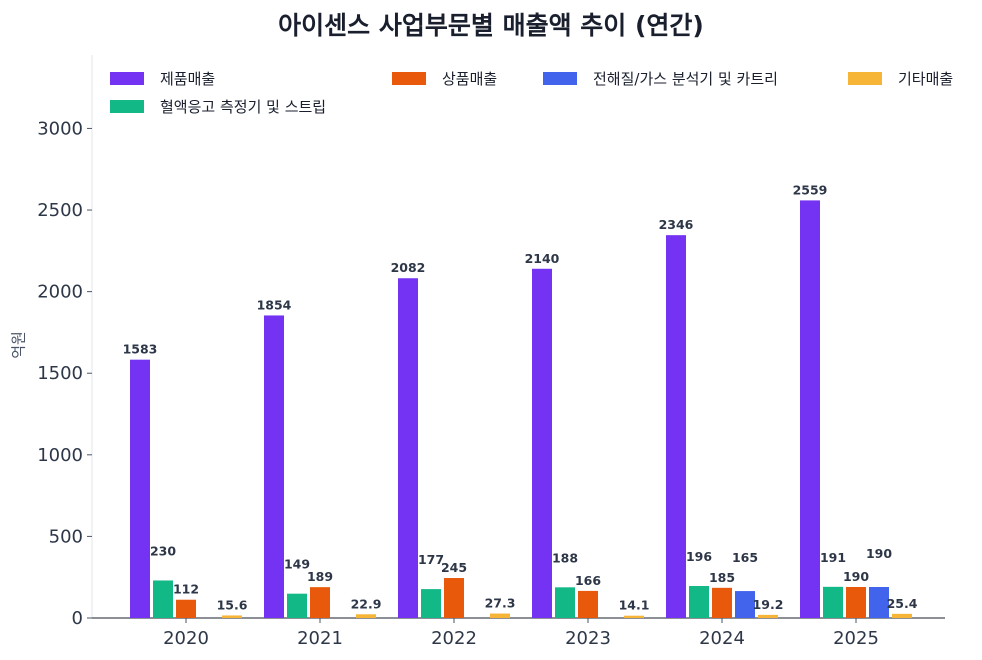 The image size is (982, 660). Describe the element at coordinates (833, 557) in the screenshot. I see `data-label: 191` at that location.